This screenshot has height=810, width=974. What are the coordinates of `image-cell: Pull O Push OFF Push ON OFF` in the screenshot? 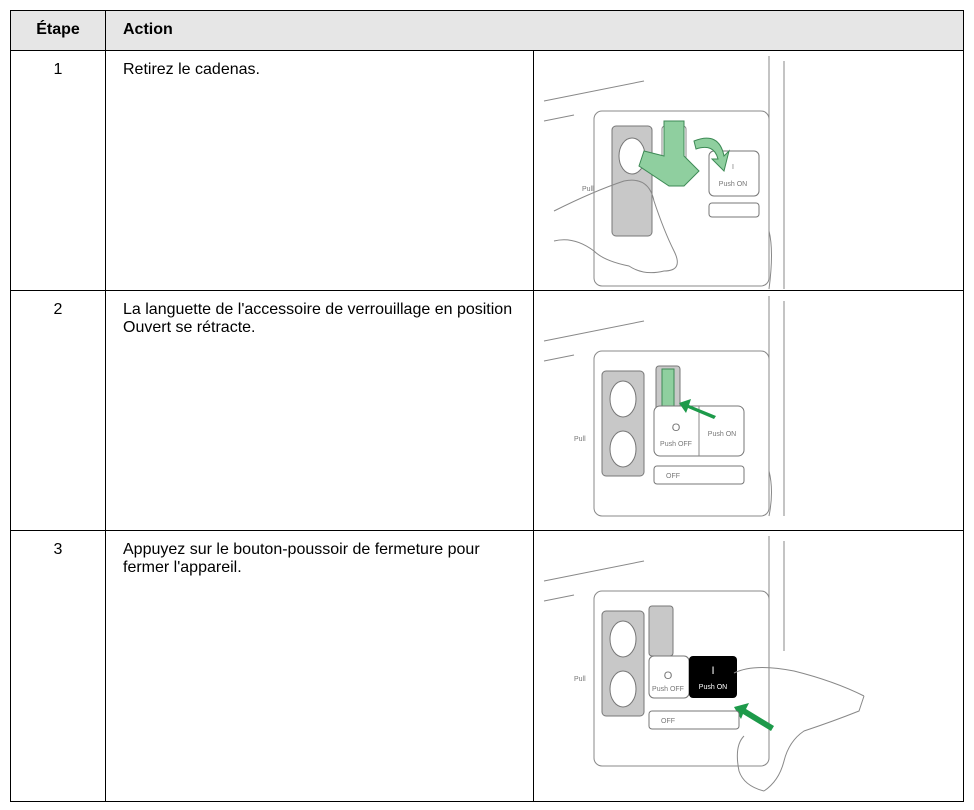 It's located at (748, 410).